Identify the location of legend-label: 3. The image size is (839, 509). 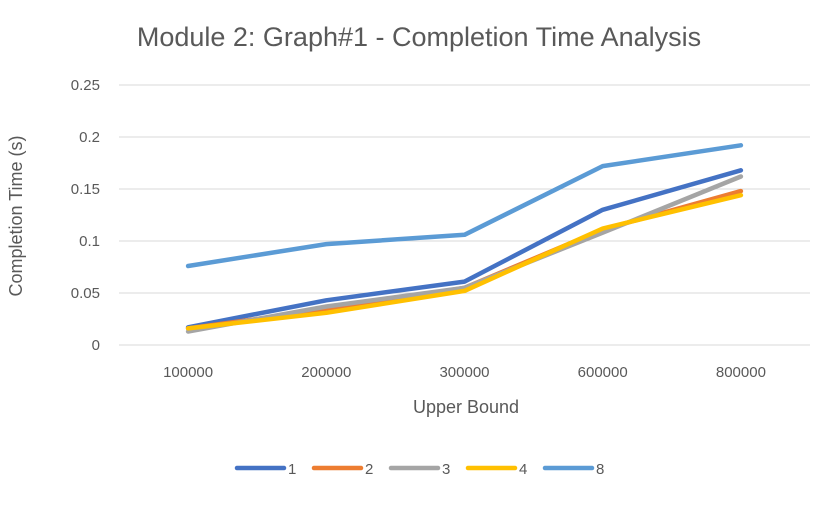
(446, 469).